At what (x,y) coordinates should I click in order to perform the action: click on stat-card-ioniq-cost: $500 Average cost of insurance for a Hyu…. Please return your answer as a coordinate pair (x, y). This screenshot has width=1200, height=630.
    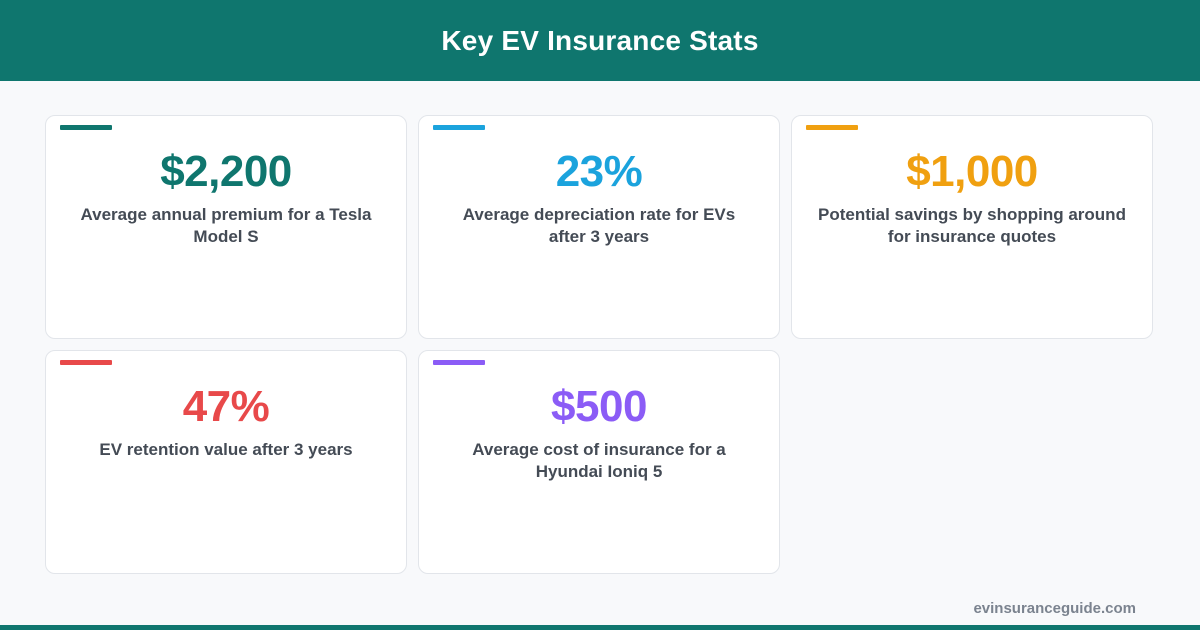
    Looking at the image, I should click on (599, 462).